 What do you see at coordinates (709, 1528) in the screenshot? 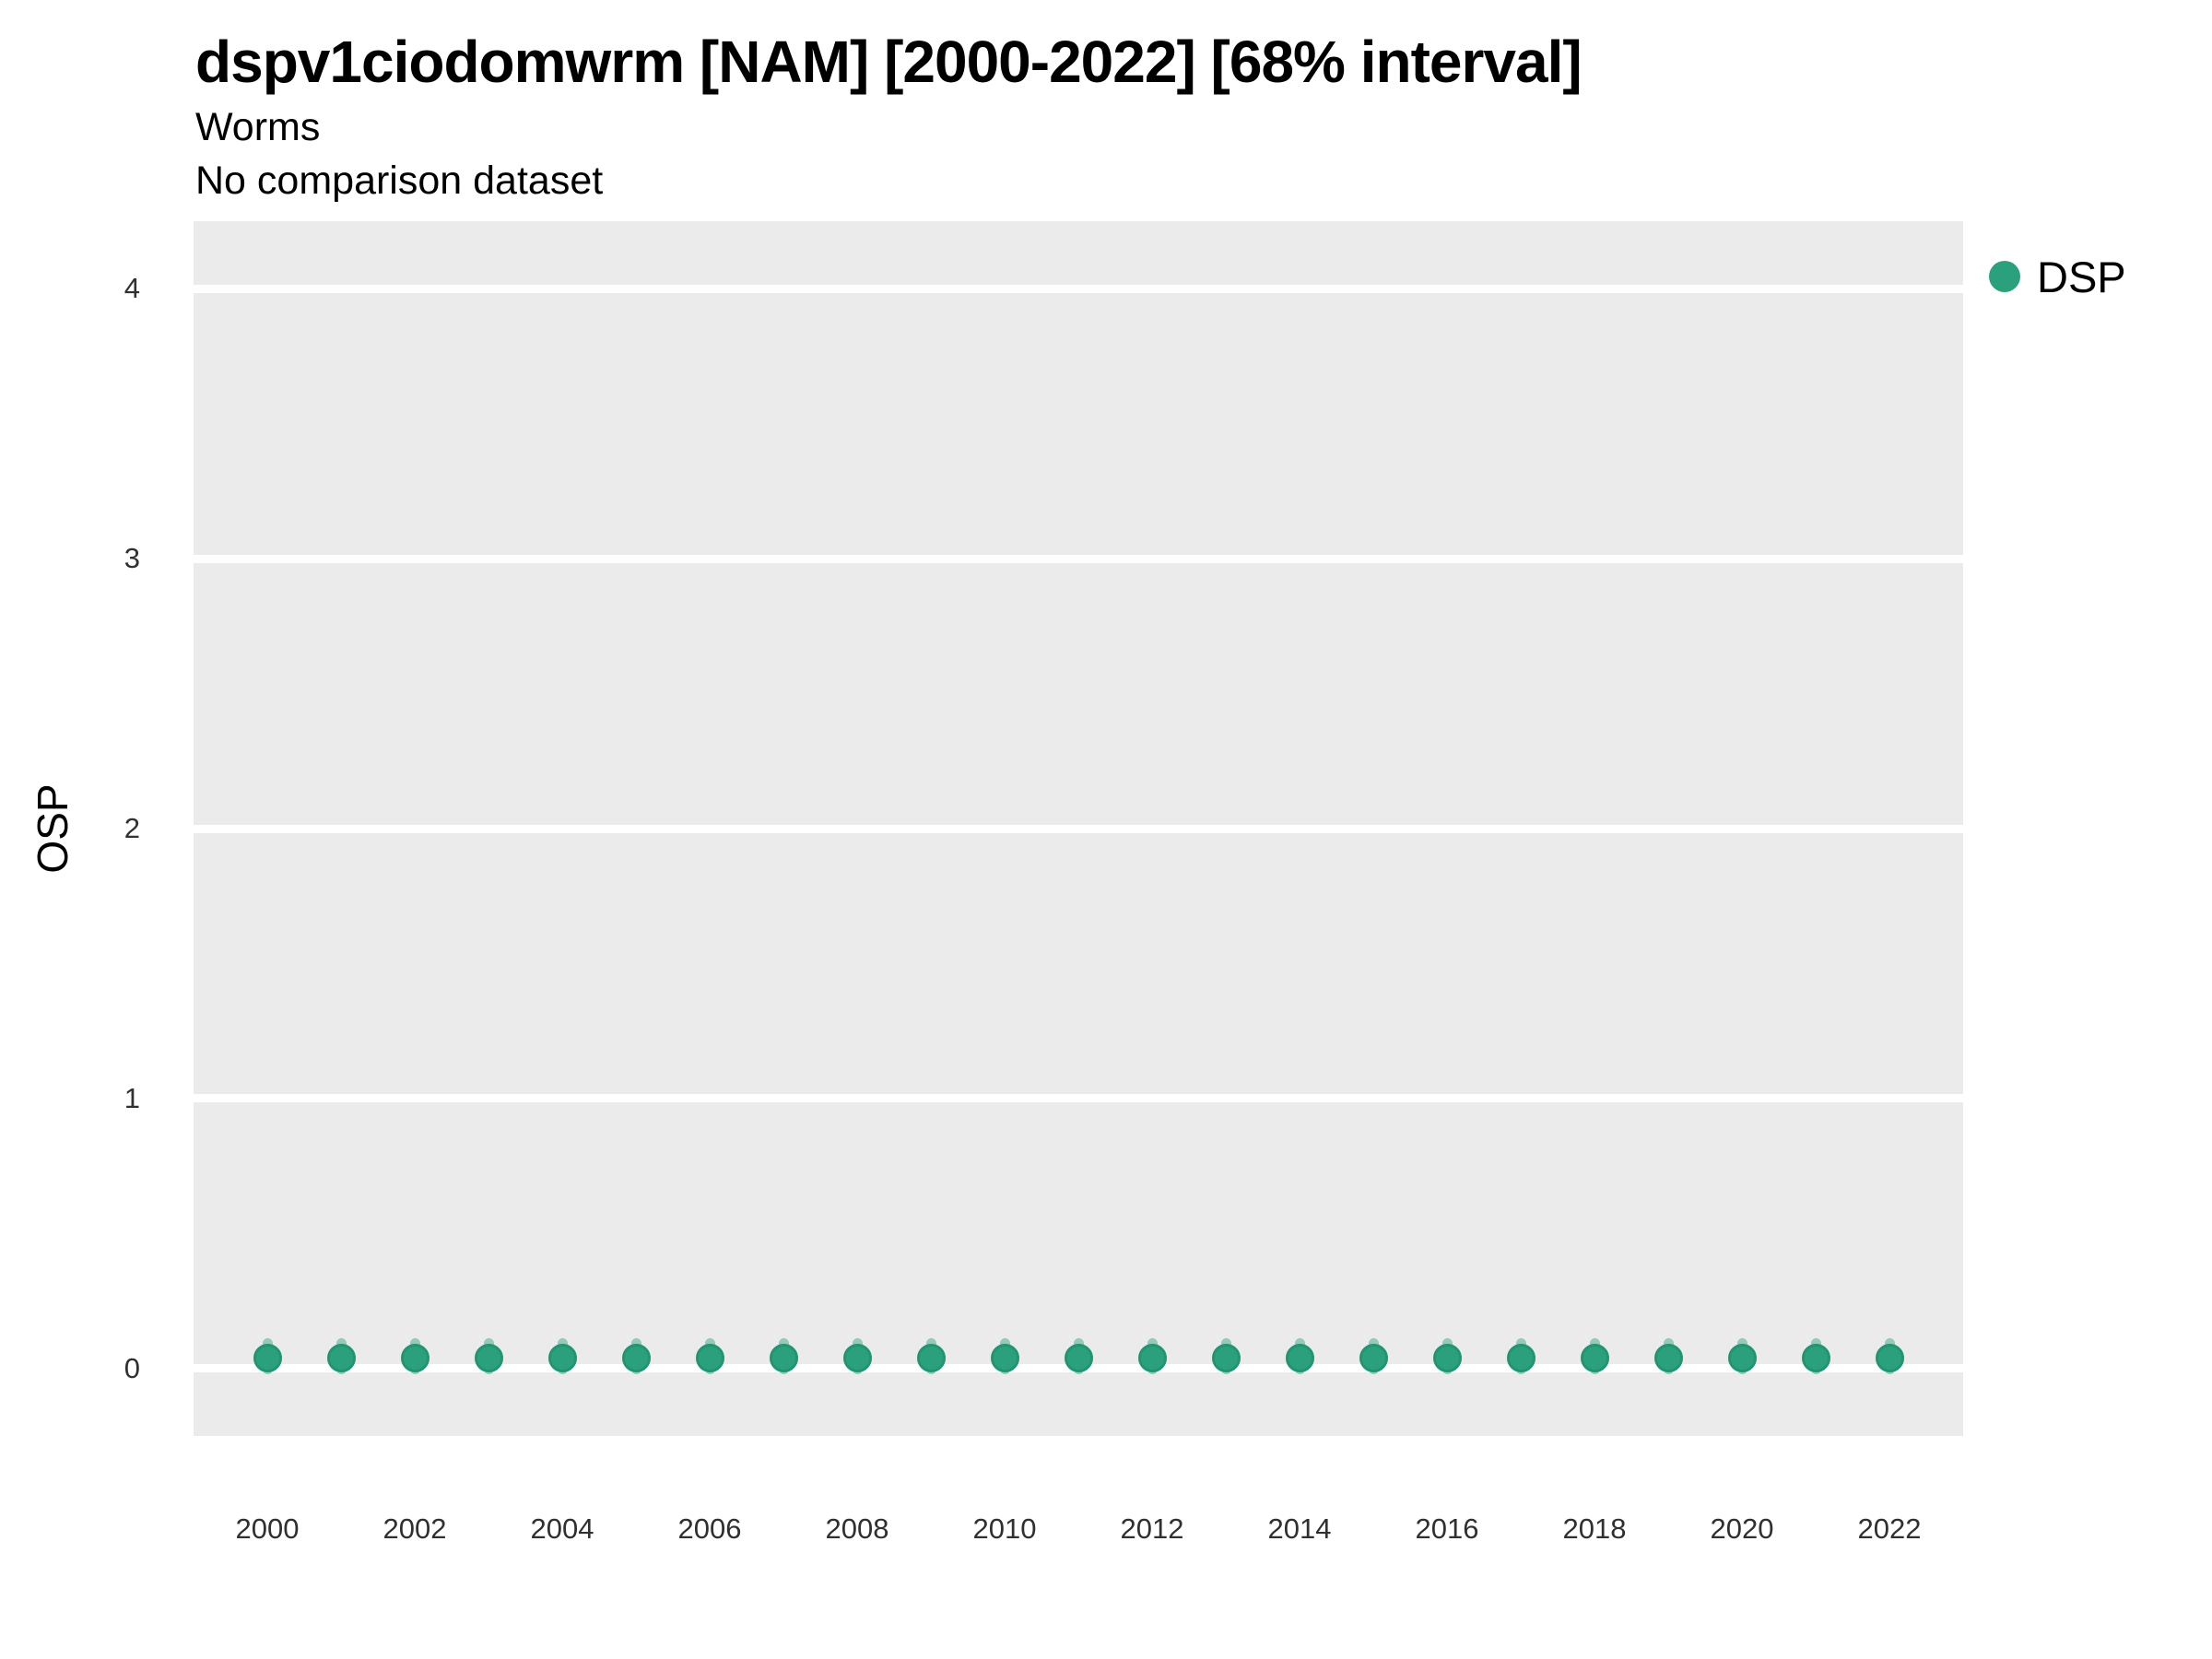
I see `x-tick-label-2006: 2006` at bounding box center [709, 1528].